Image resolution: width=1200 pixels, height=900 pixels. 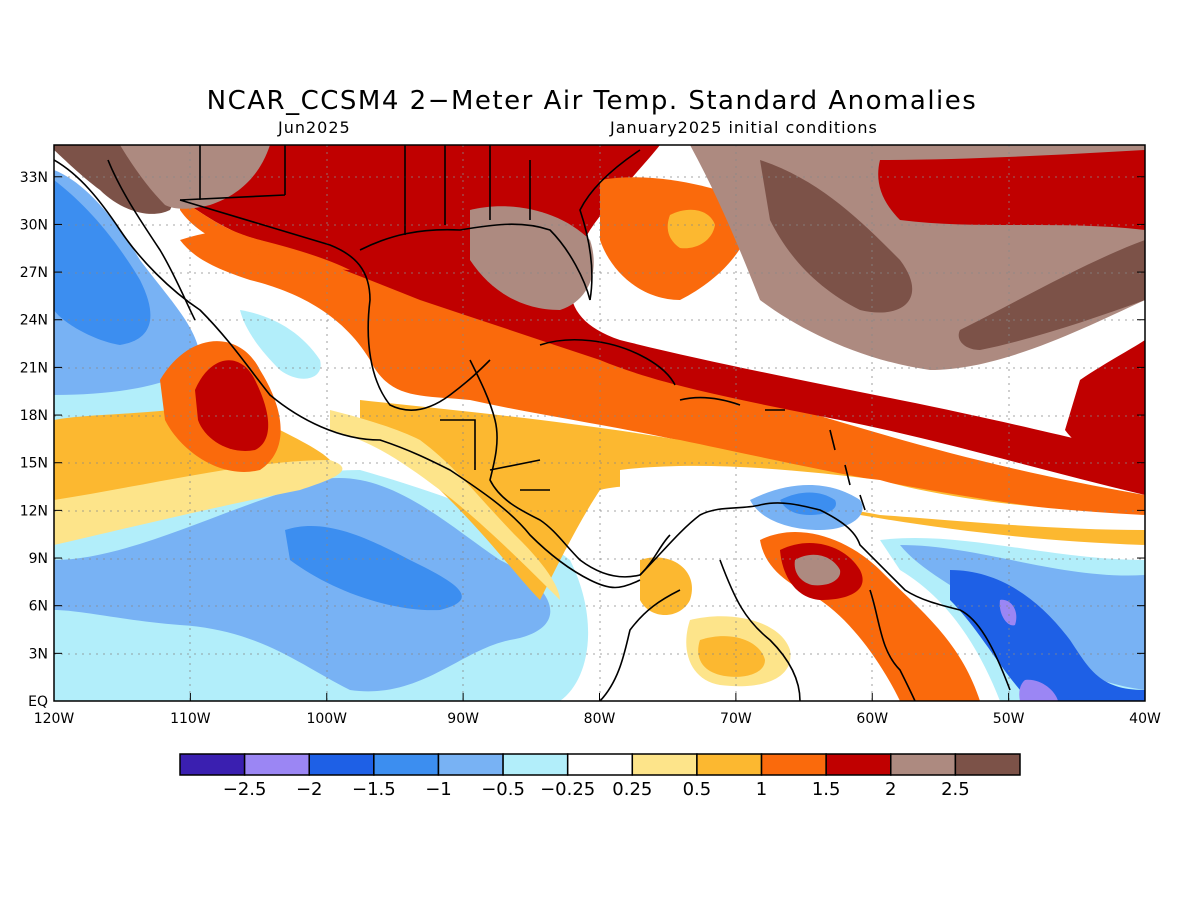 What do you see at coordinates (567, 789) in the screenshot?
I see `colorbar-label: −0.25` at bounding box center [567, 789].